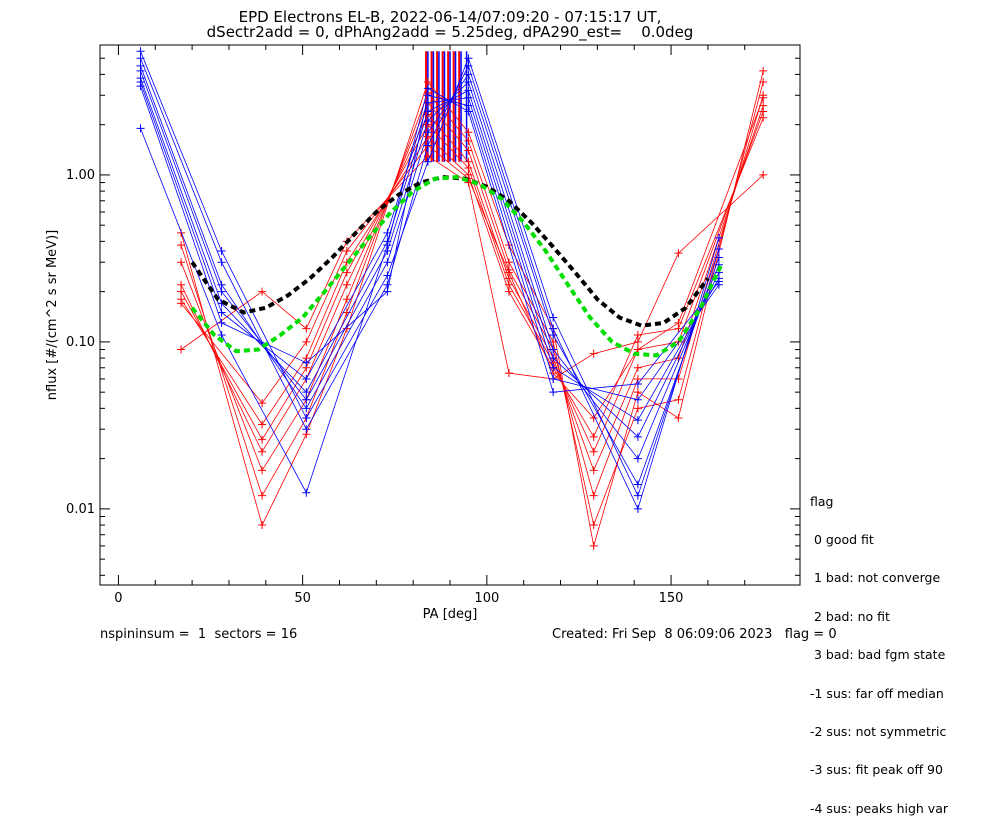 This screenshot has height=828, width=1000. I want to click on legend-item: -1 sus: far off median, so click(877, 693).